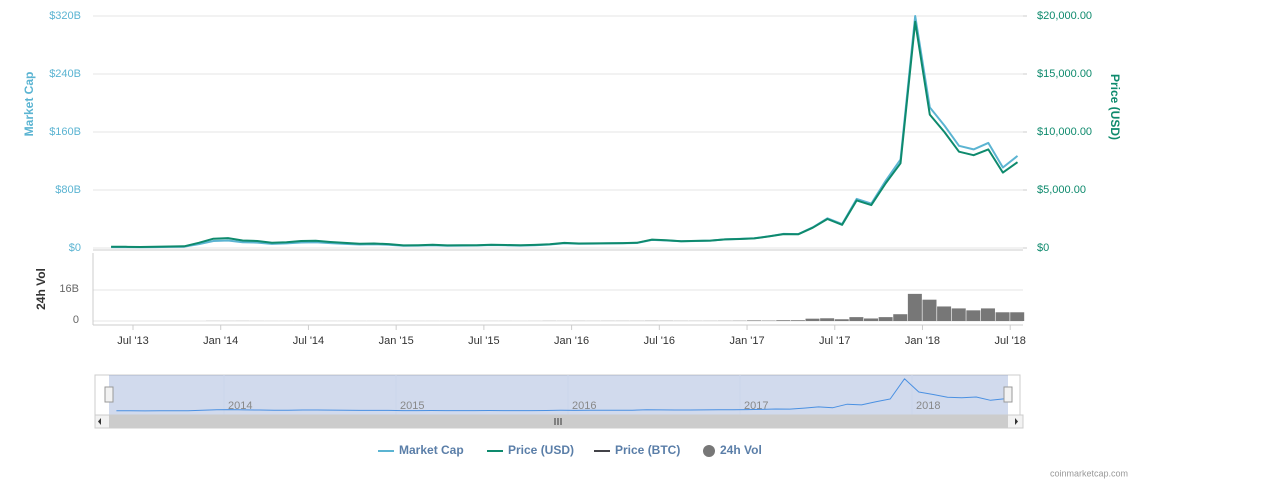  Describe the element at coordinates (659, 341) in the screenshot. I see `x-tick-label: Jul '16` at that location.